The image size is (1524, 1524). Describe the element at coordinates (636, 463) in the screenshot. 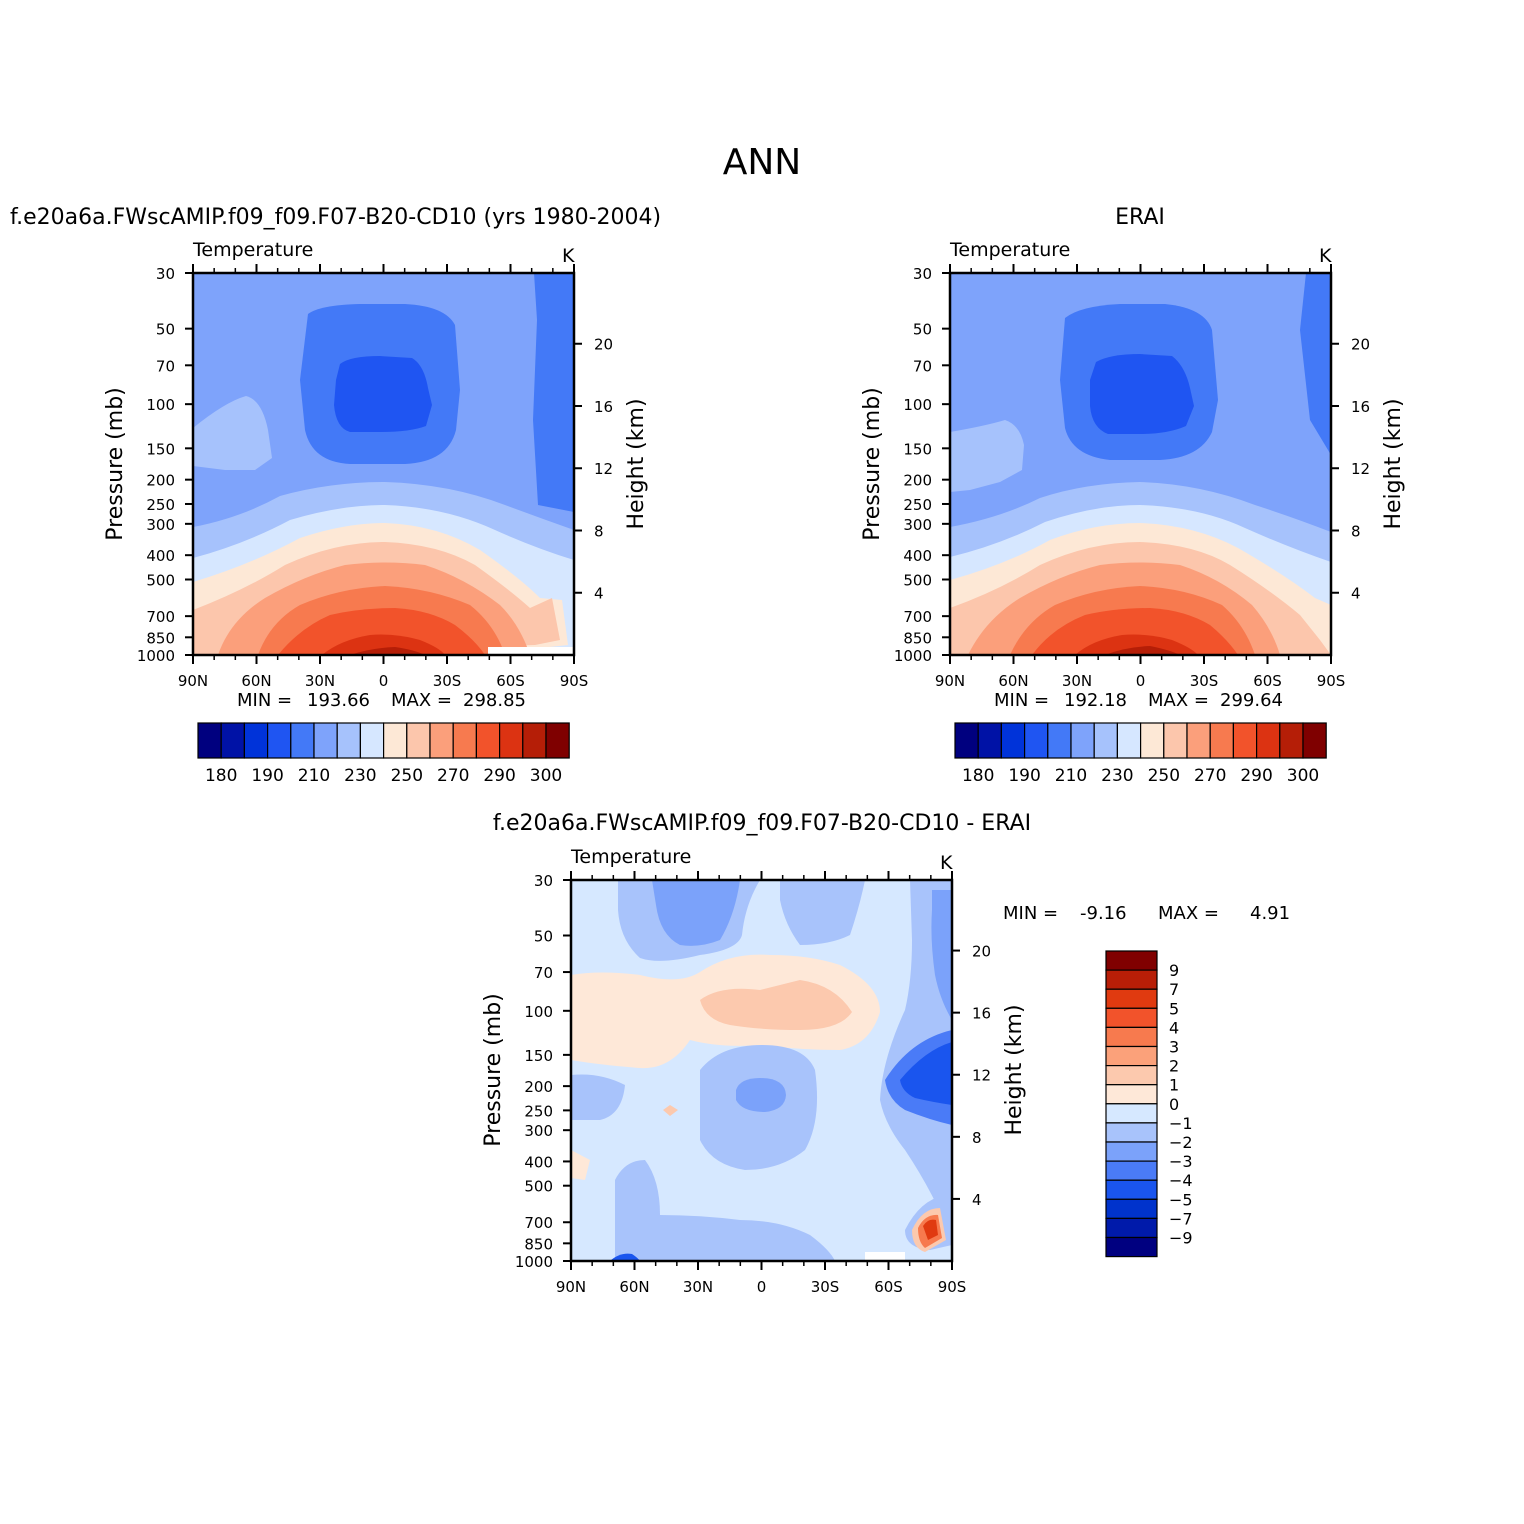

I see `panel-model-ylabel-right: Height (km)` at that location.